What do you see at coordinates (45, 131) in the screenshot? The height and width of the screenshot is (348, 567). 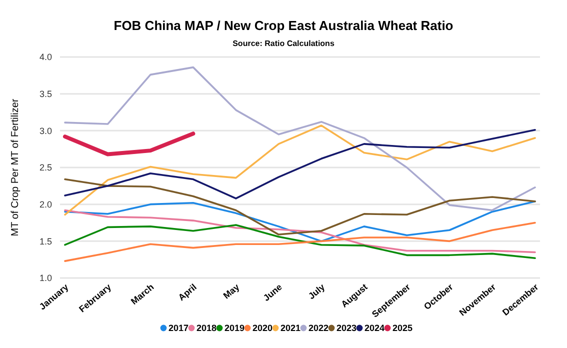 I see `y-tick-label: 3.0` at bounding box center [45, 131].